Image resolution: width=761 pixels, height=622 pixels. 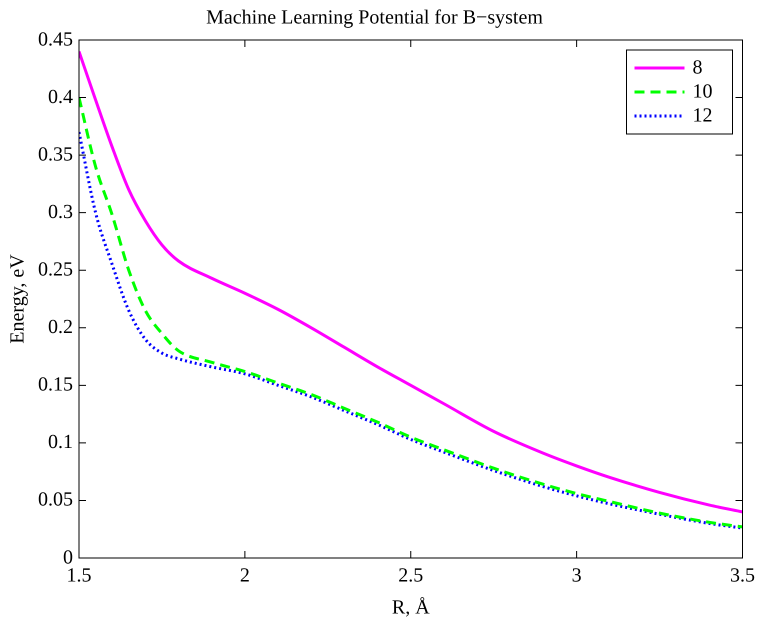 What do you see at coordinates (702, 115) in the screenshot?
I see `legend-label: 12` at bounding box center [702, 115].